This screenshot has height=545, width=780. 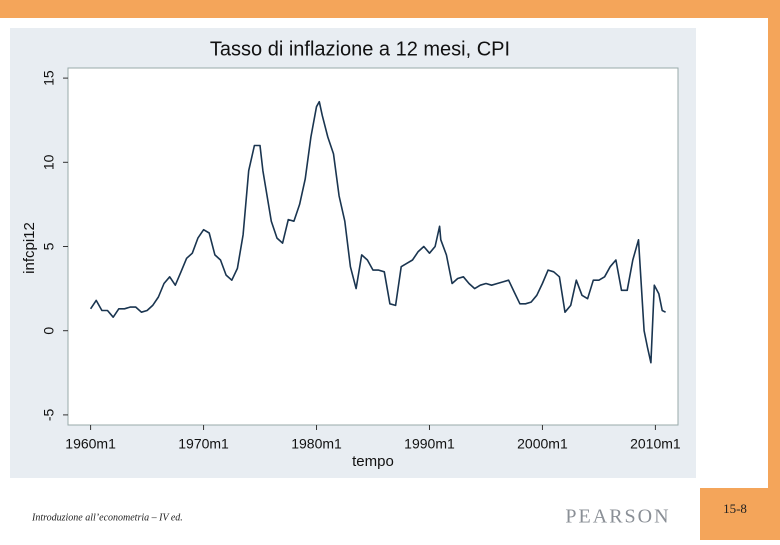 What do you see at coordinates (360, 49) in the screenshot?
I see `chart-title: Tasso di inflazione a 12 mesi, CPI` at bounding box center [360, 49].